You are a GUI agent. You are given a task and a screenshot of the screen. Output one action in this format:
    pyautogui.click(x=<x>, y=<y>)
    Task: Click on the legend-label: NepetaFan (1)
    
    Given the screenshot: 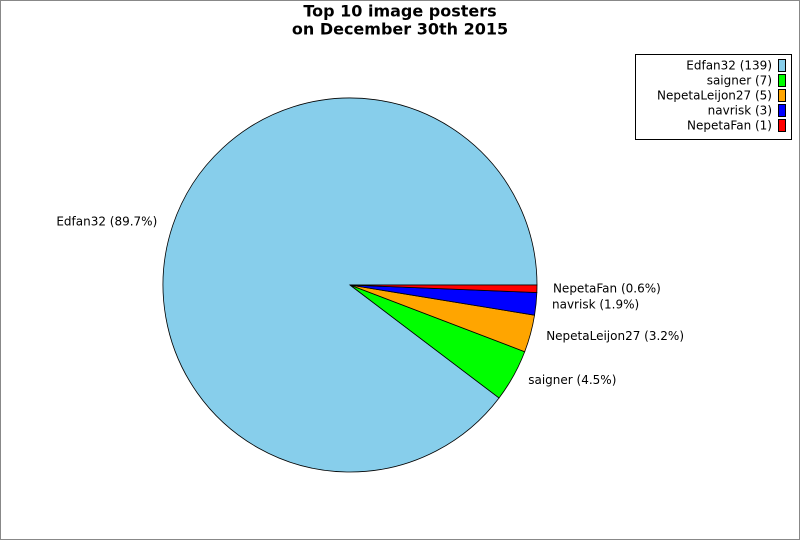 What is the action you would take?
    pyautogui.click(x=729, y=126)
    